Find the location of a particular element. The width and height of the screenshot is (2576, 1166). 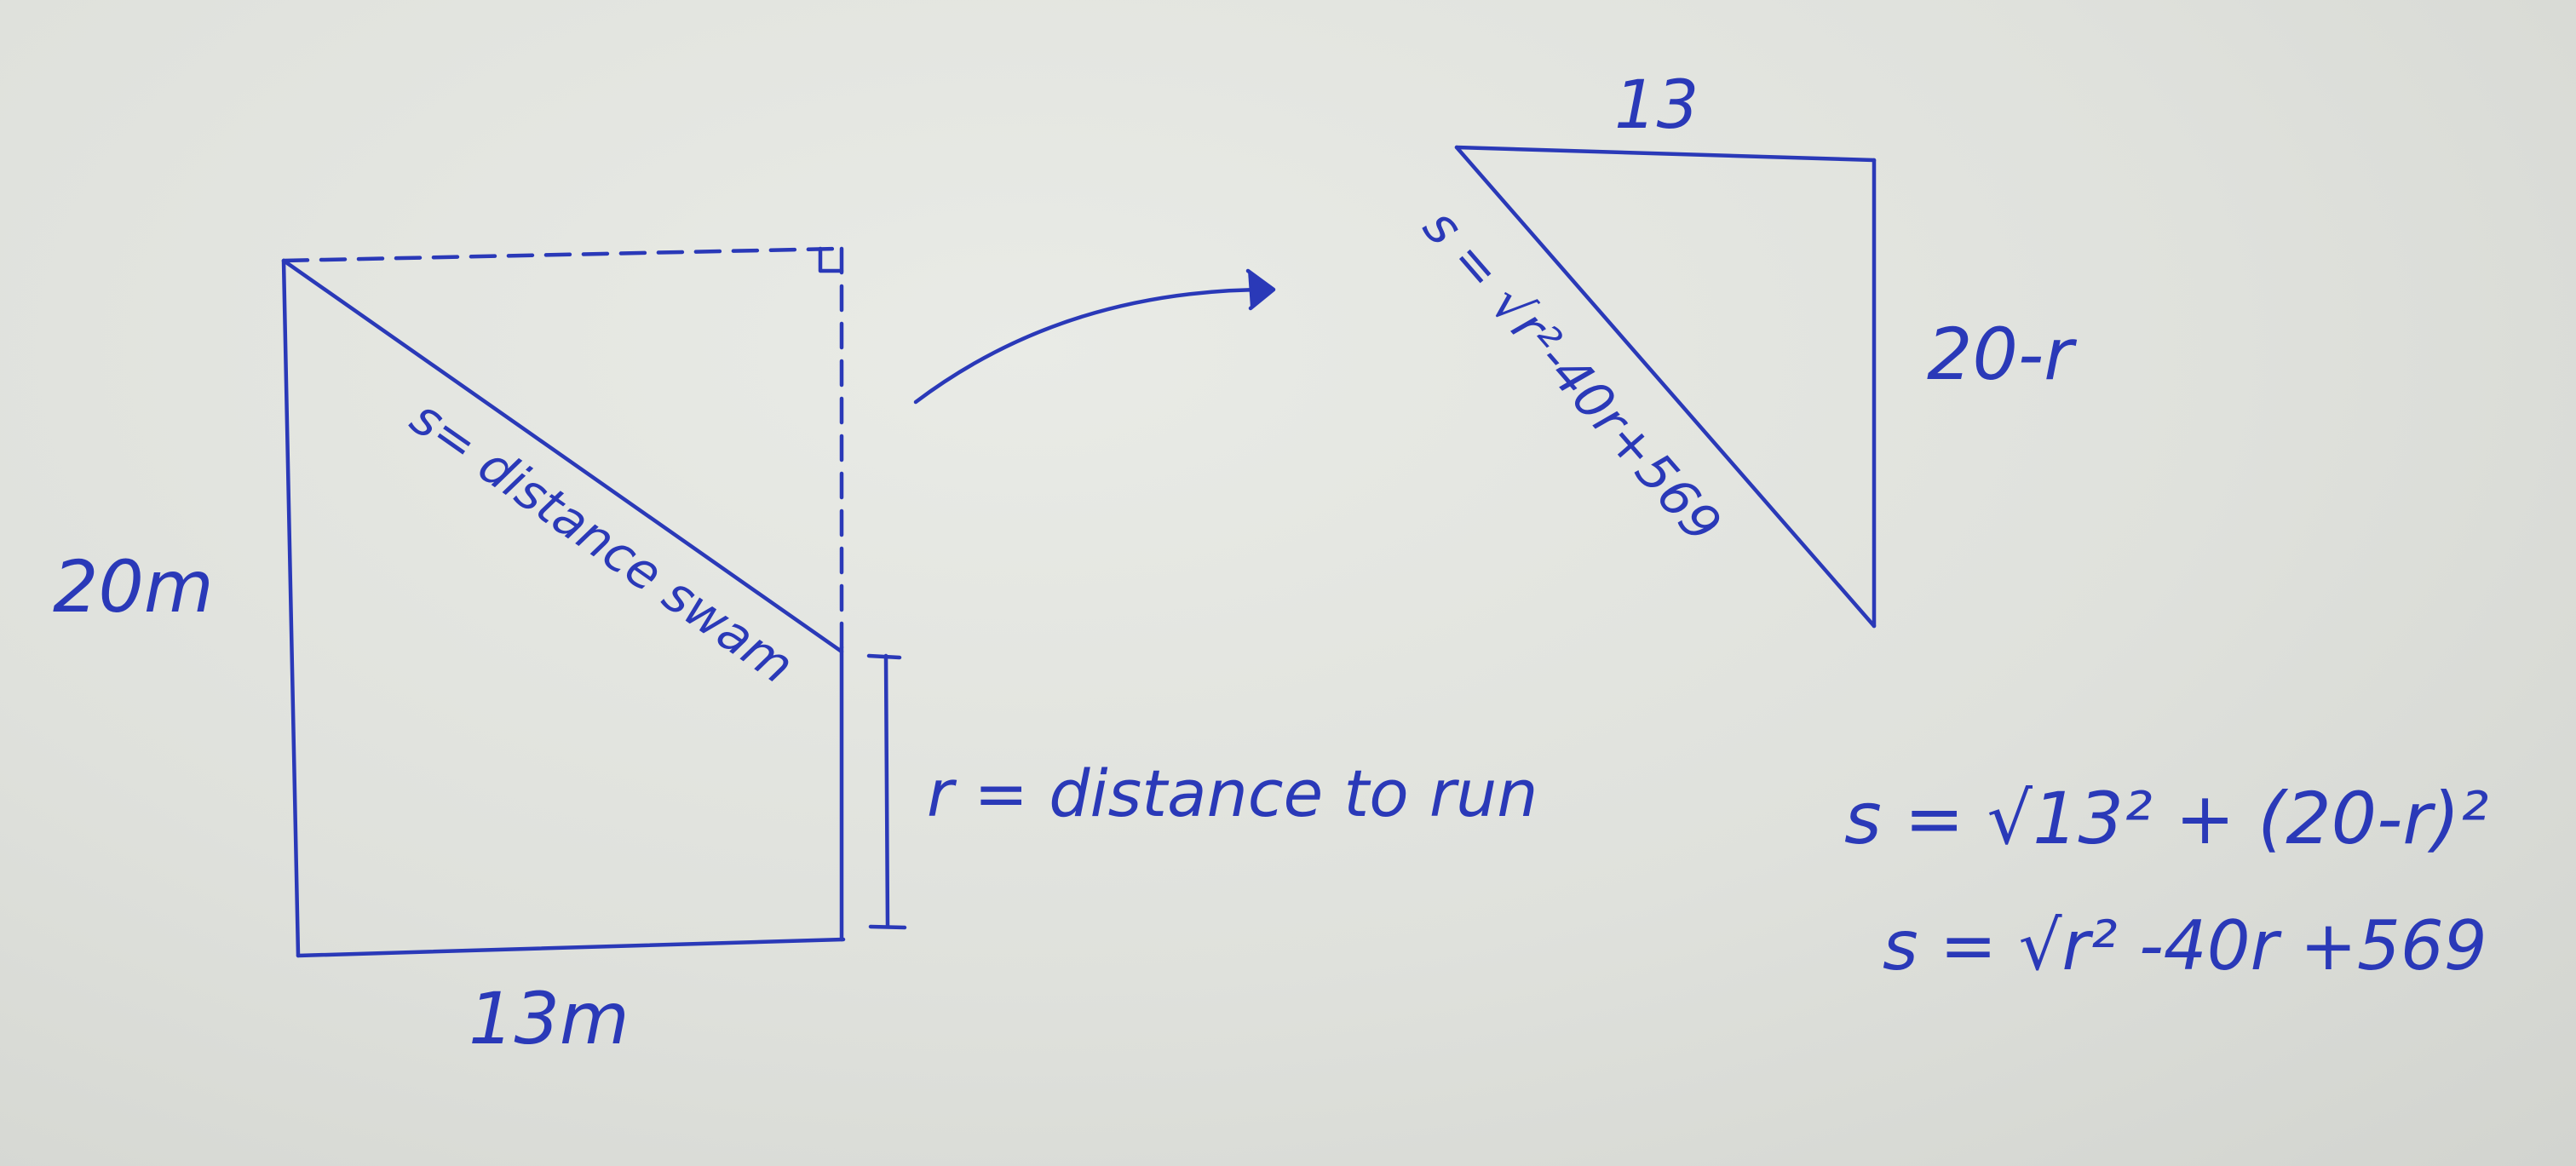

transform-arrow is located at coordinates (1095, 337).